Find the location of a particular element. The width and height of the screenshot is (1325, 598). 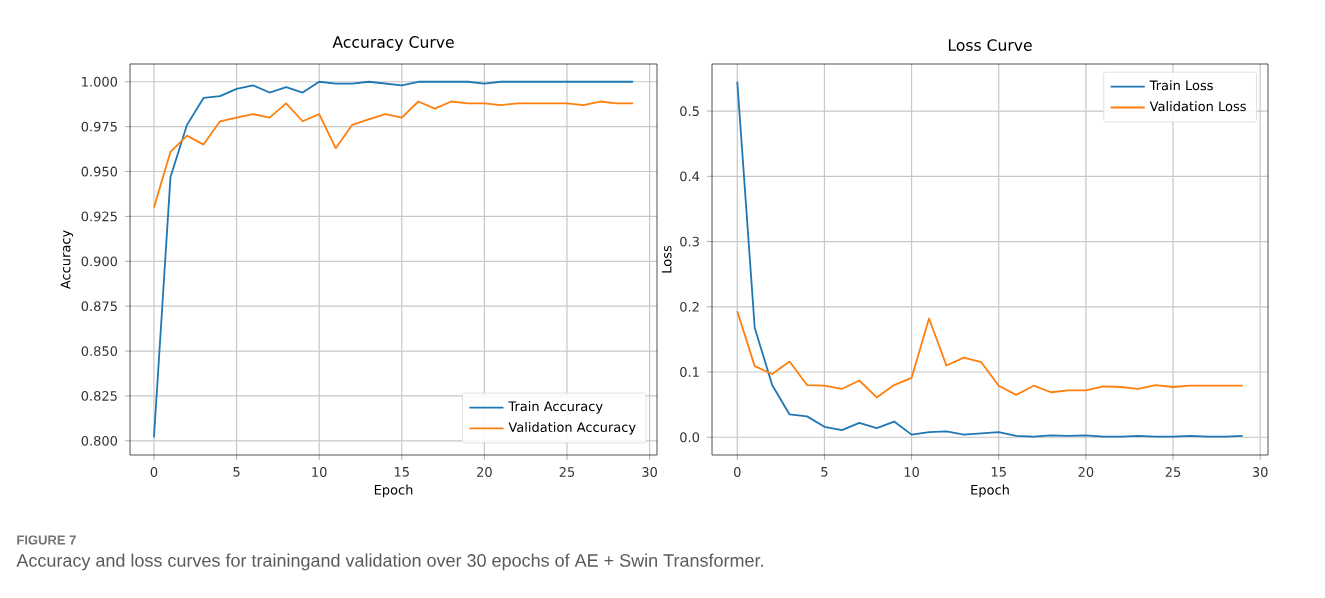

legend-label: Train Loss is located at coordinates (1181, 85).